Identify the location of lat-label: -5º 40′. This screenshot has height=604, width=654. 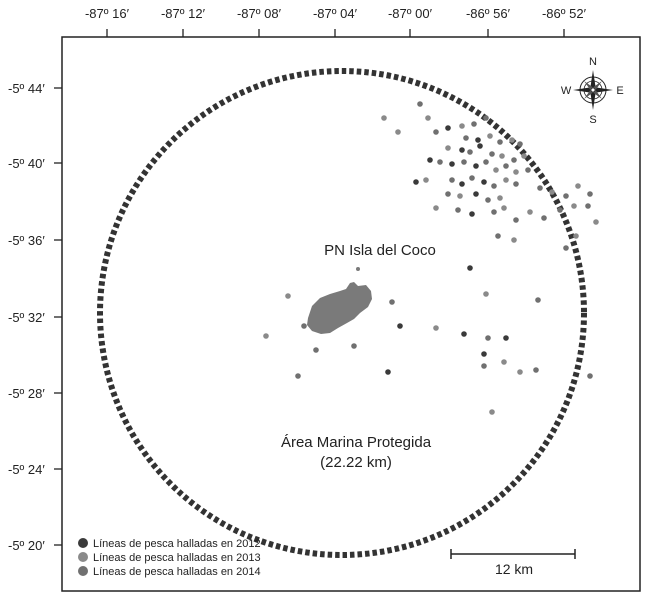
(26, 163).